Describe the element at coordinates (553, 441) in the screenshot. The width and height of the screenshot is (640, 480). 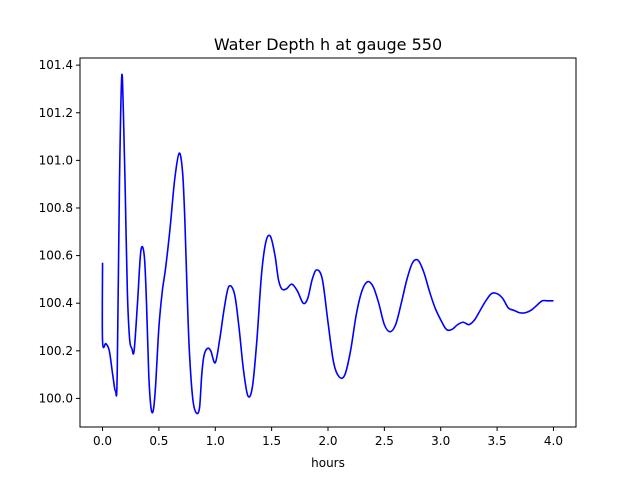
I see `x-tick-label: 4.0` at that location.